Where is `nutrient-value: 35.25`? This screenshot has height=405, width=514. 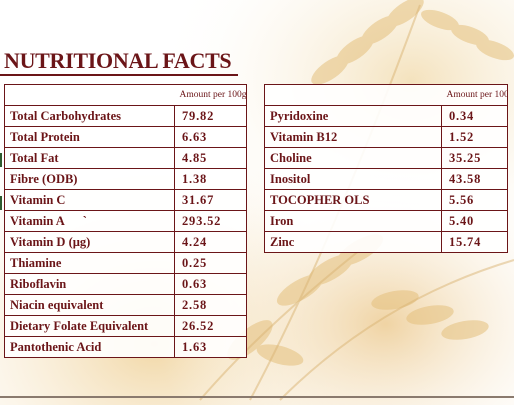 nutrient-value: 35.25 is located at coordinates (474, 158).